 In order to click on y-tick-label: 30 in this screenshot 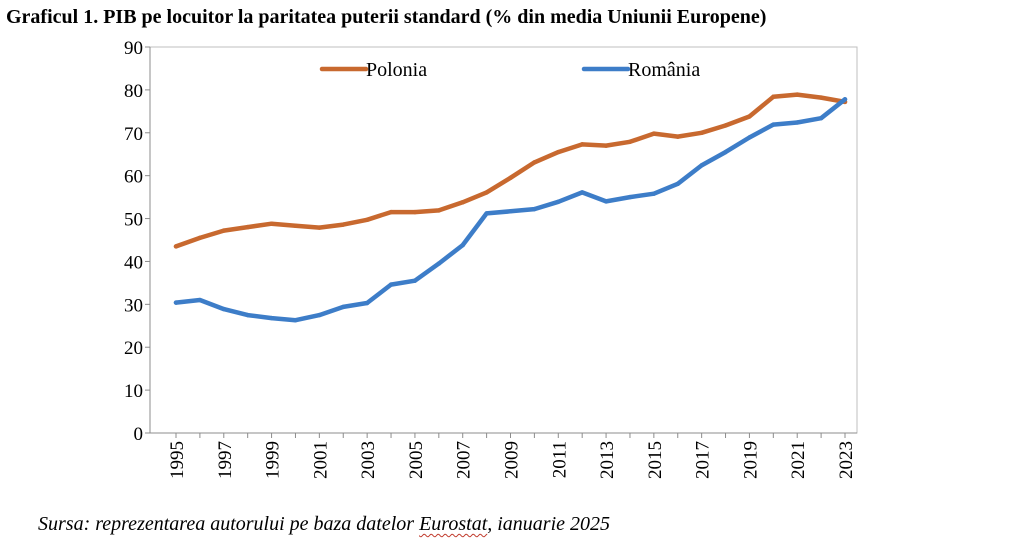, I will do `click(133, 305)`.